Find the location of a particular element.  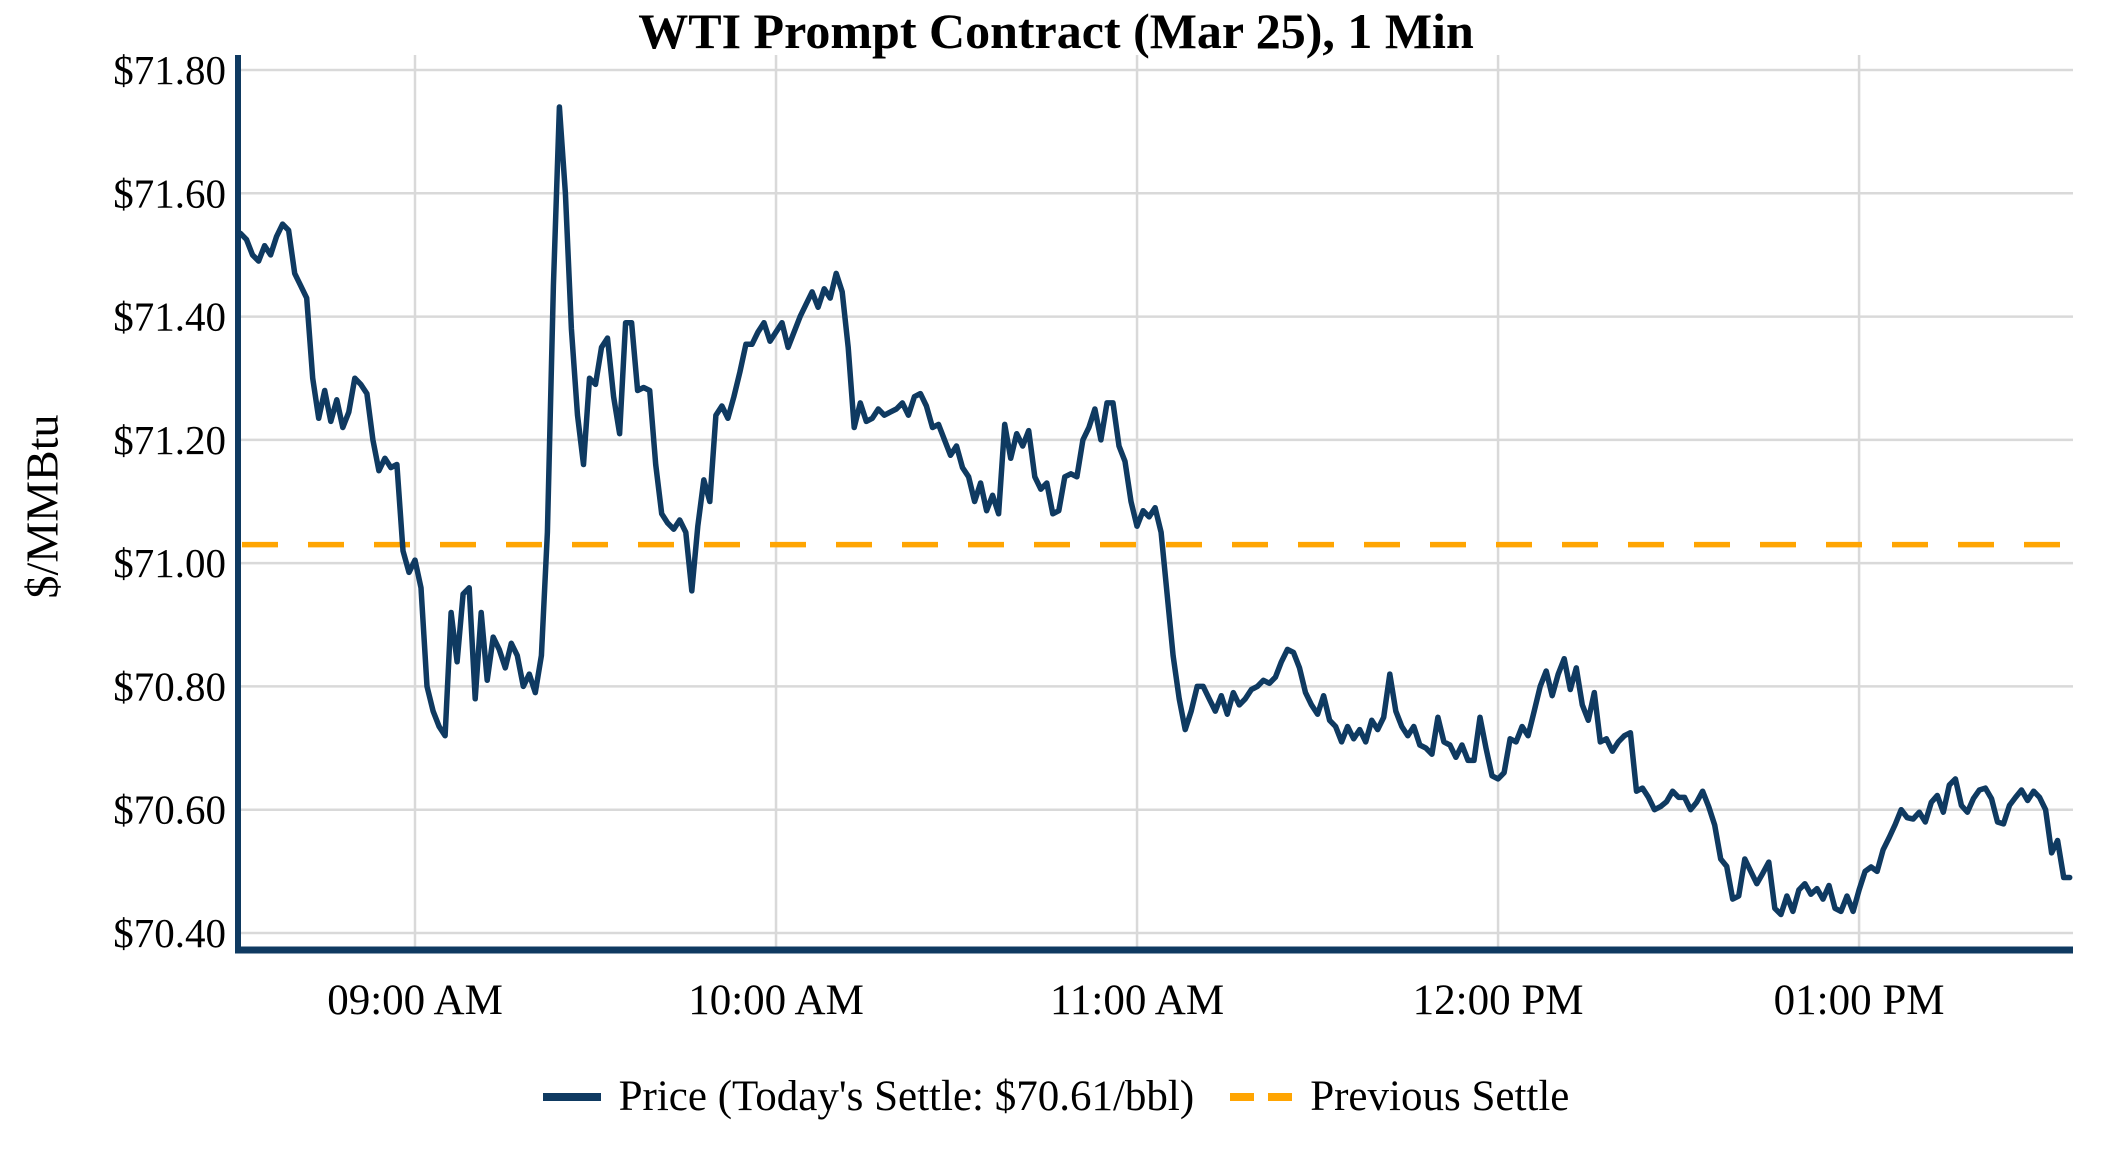

y-tick-label: $71.20 is located at coordinates (169, 440).